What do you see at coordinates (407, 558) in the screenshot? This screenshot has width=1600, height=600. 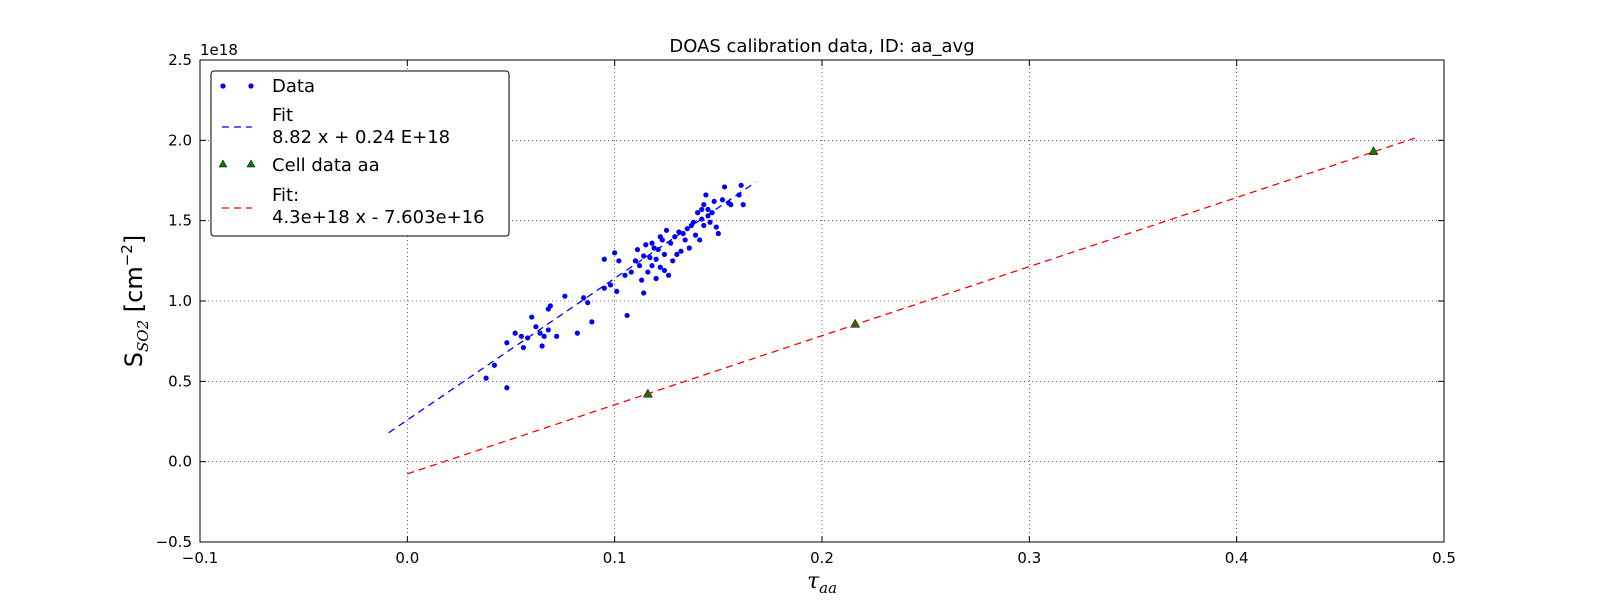 I see `x-tick-label: 0.0` at bounding box center [407, 558].